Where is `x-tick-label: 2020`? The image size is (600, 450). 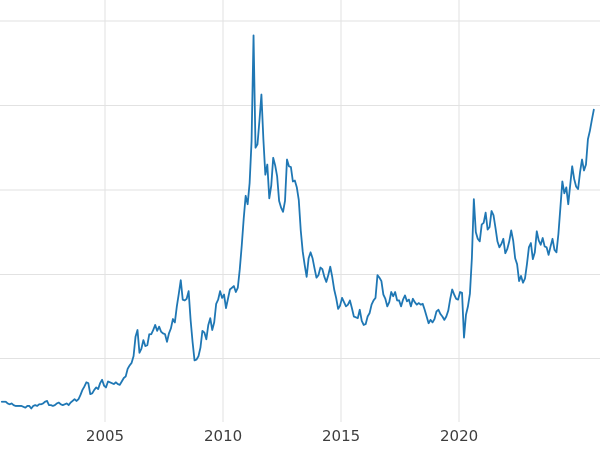 x-tick-label: 2020 is located at coordinates (459, 436).